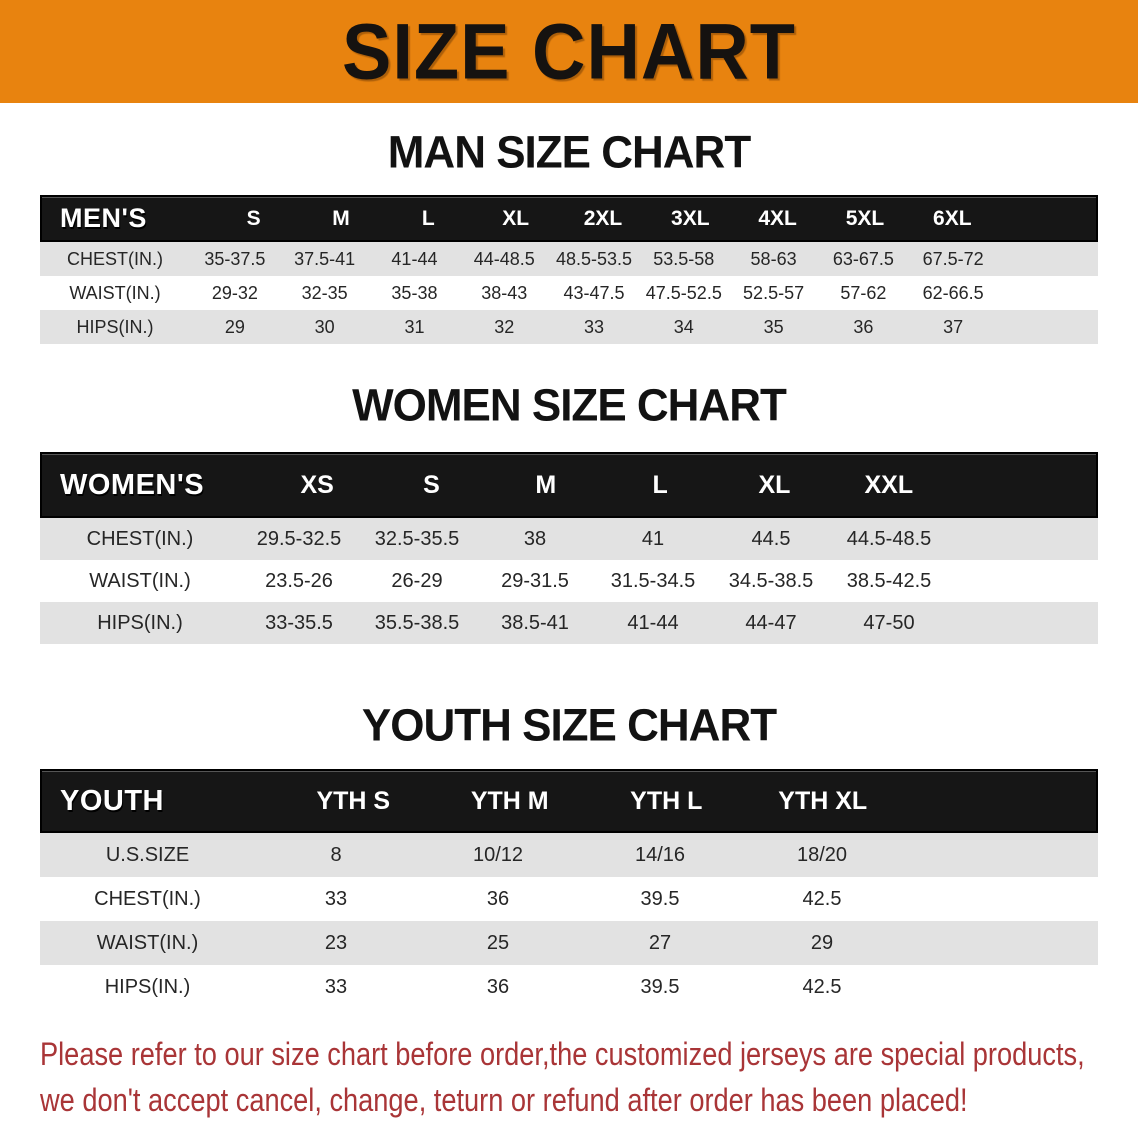 The image size is (1138, 1132). Describe the element at coordinates (823, 800) in the screenshot. I see `size-column-header: YTH XL` at that location.